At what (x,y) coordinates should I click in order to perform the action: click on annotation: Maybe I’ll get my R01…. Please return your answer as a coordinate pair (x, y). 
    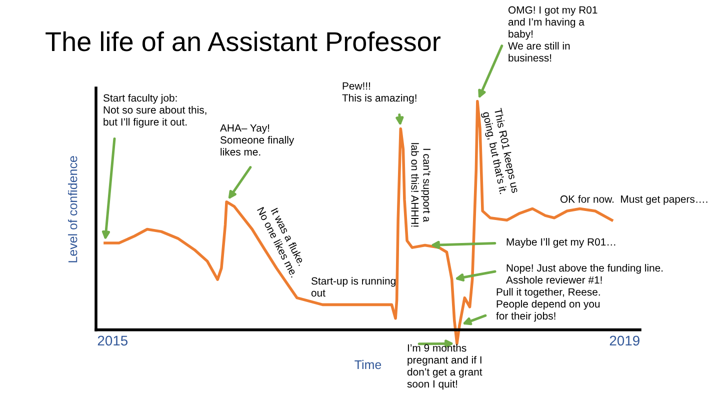
    Looking at the image, I should click on (561, 243).